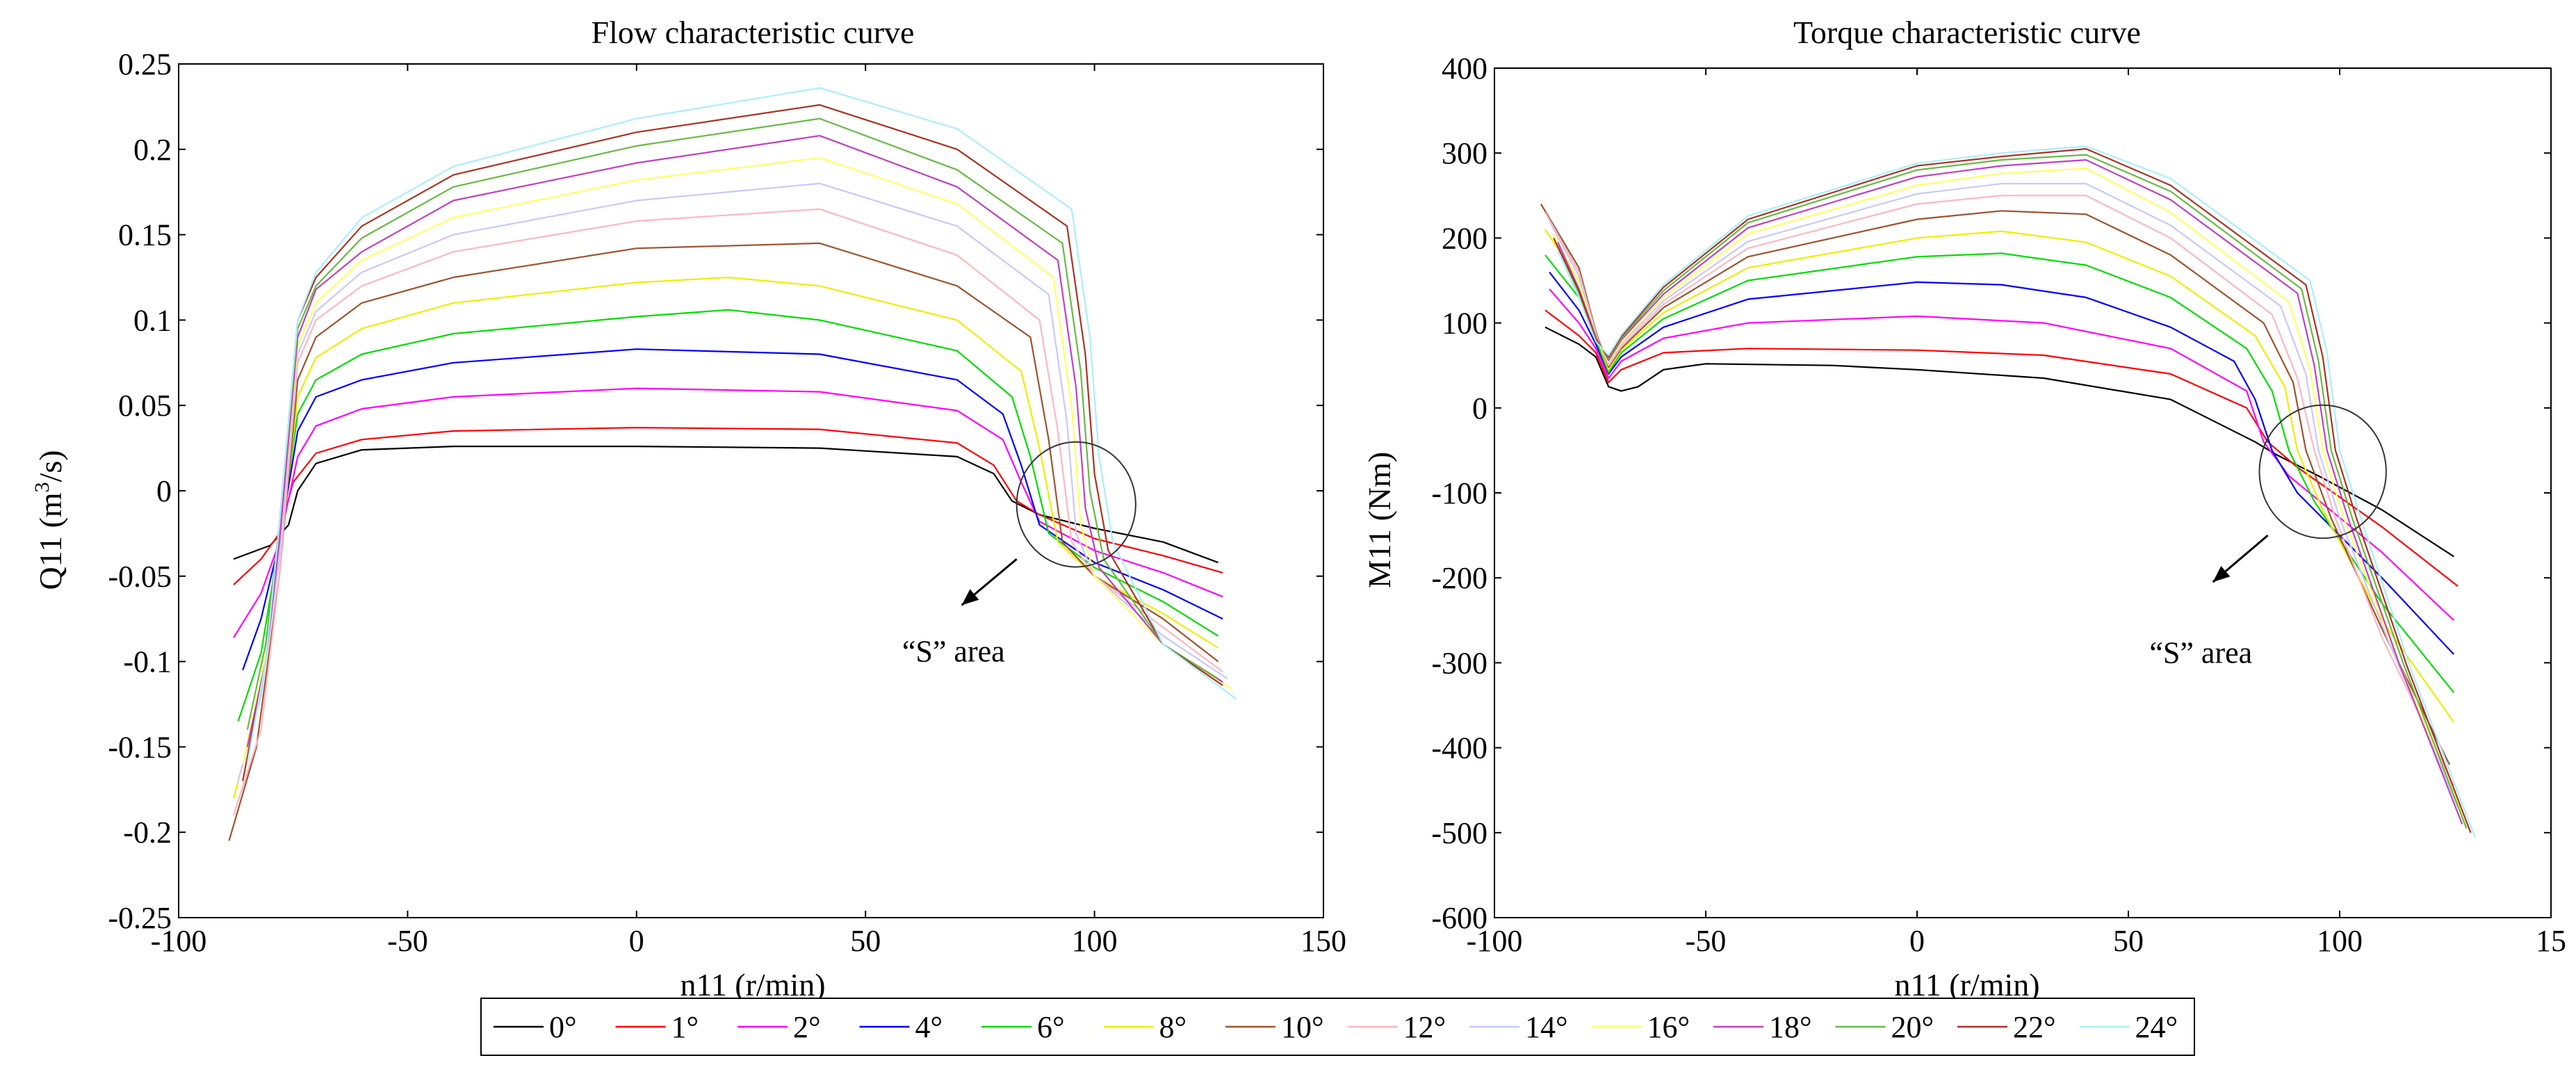 This screenshot has height=1065, width=2576. Describe the element at coordinates (1459, 833) in the screenshot. I see `y-tick-label: -500` at that location.